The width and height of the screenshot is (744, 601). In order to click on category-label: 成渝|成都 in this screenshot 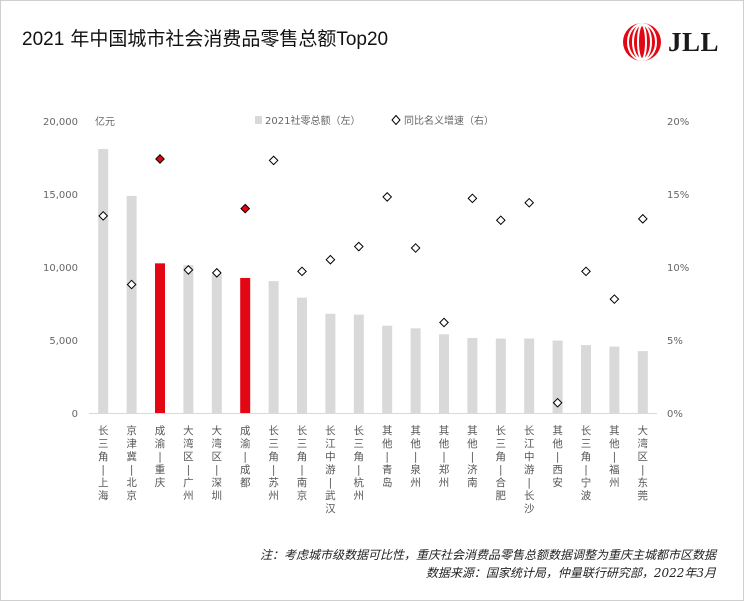, I will do `click(245, 457)`.